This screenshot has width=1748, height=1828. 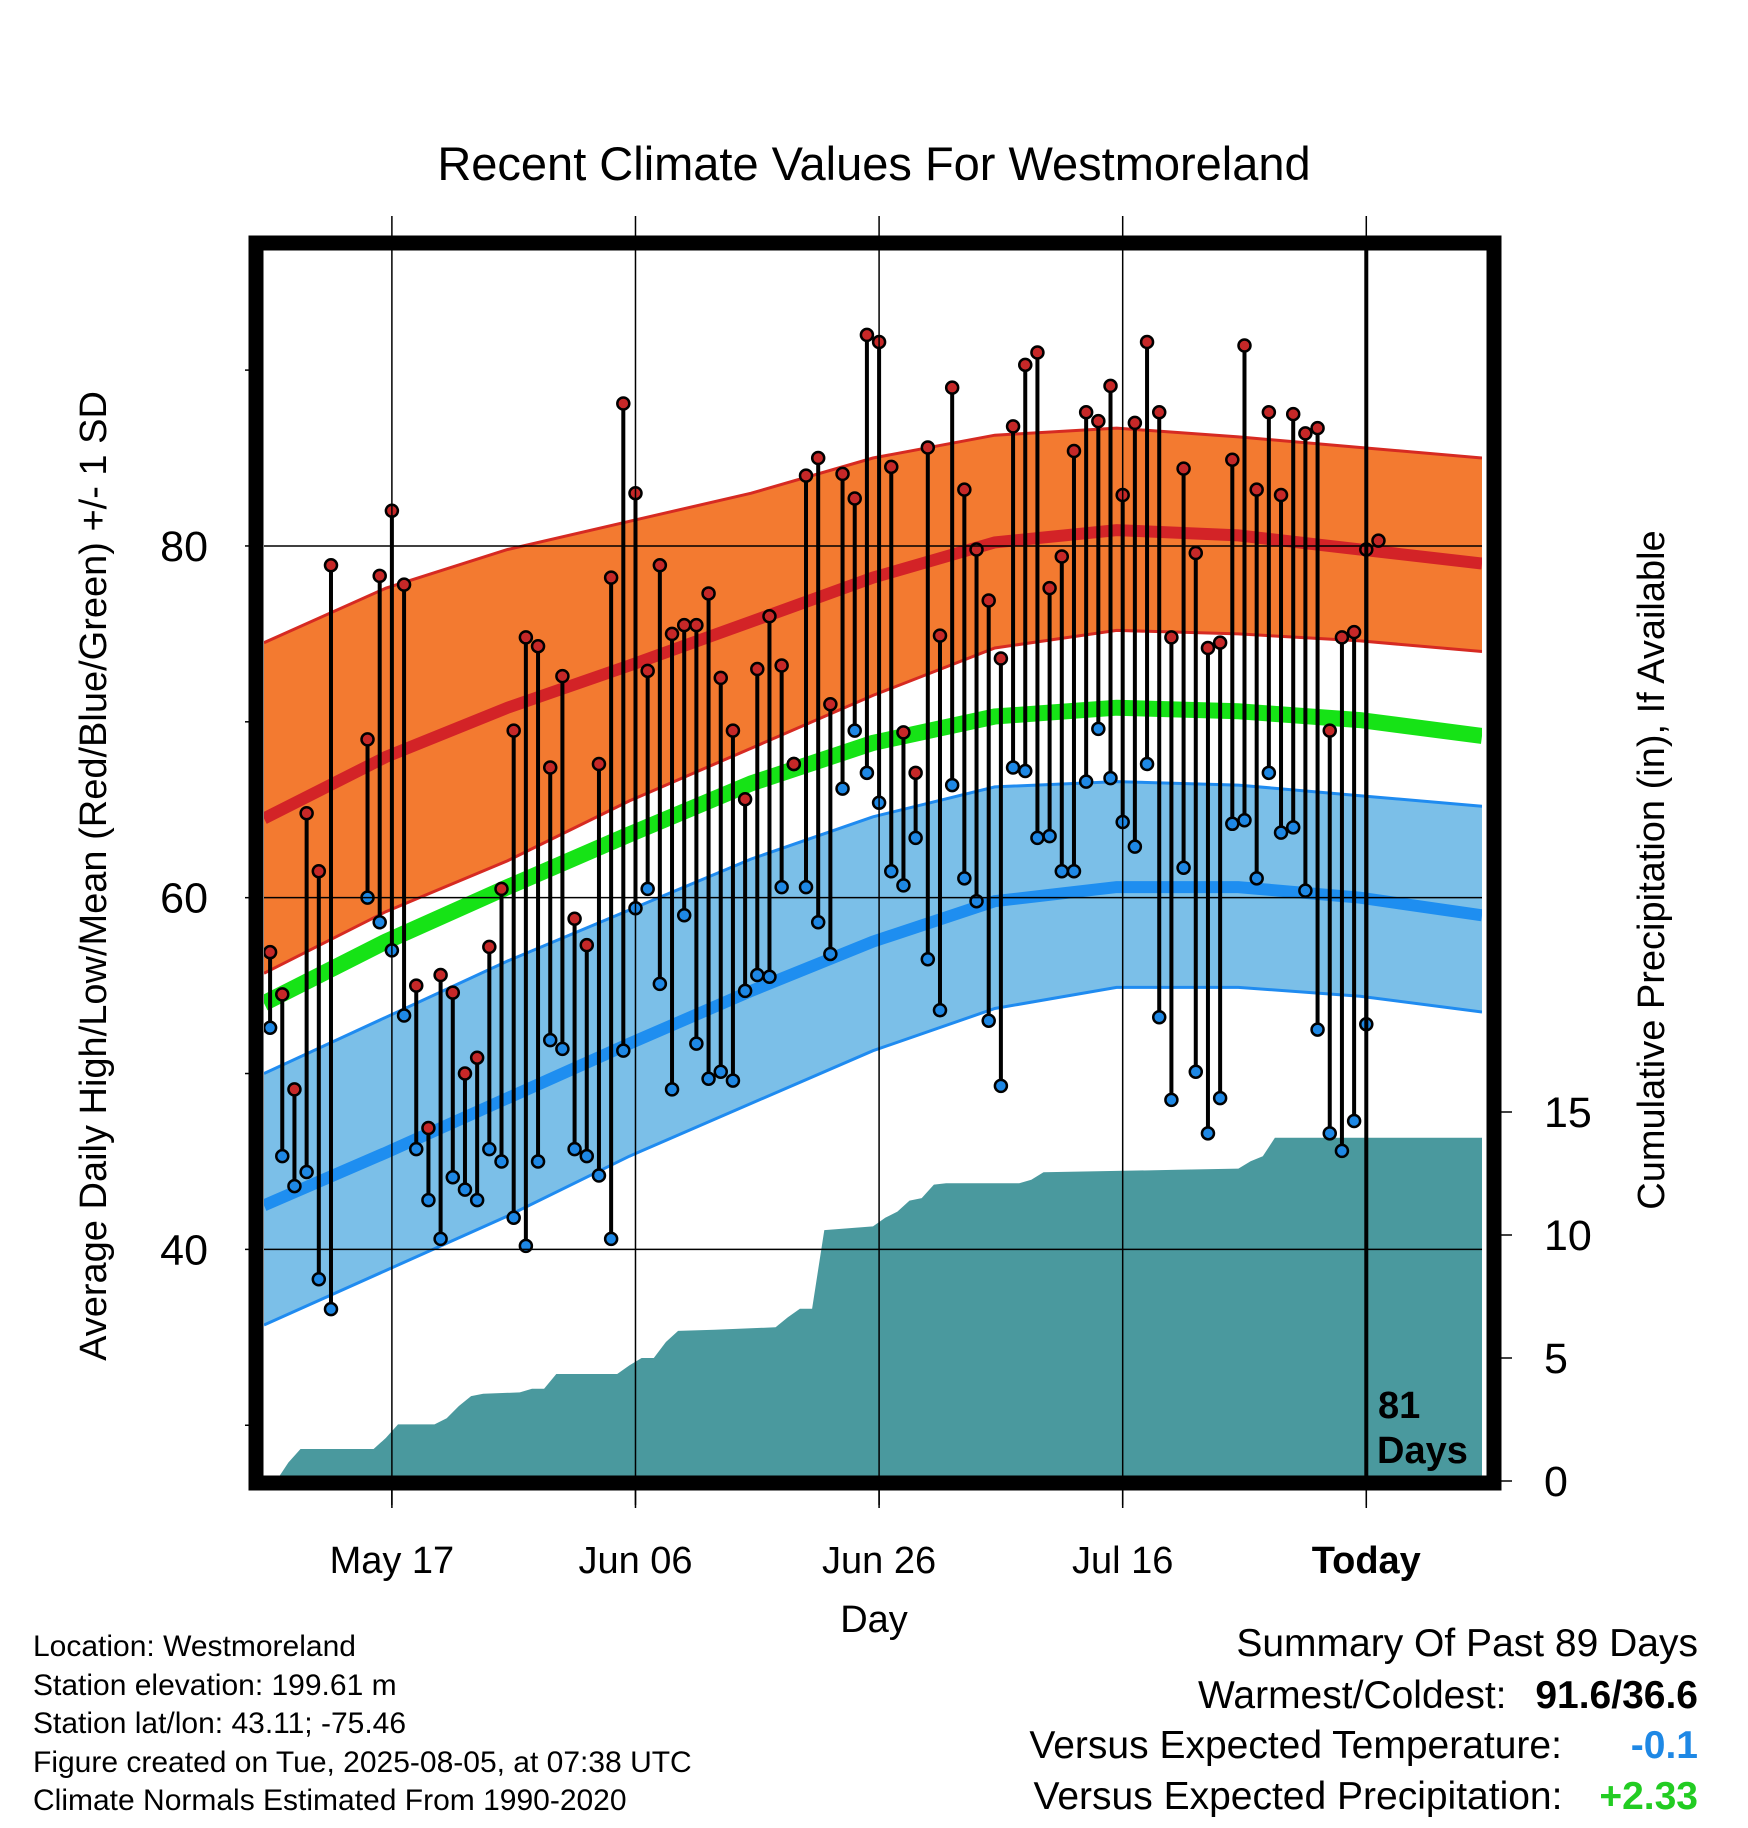 What do you see at coordinates (1556, 1359) in the screenshot?
I see `y2-tick-label: 5` at bounding box center [1556, 1359].